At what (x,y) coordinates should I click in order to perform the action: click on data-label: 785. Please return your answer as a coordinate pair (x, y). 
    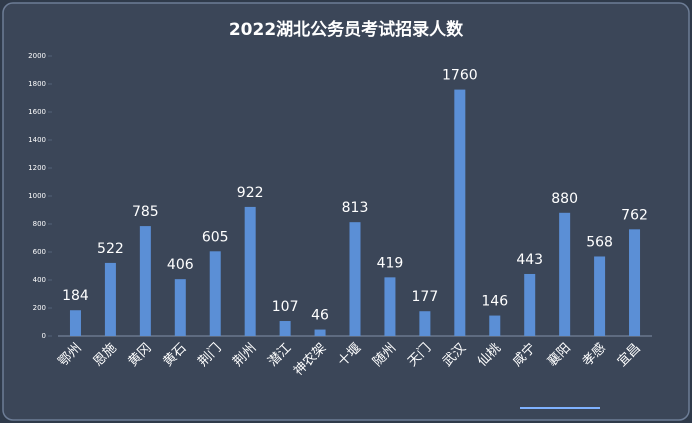
    Looking at the image, I should click on (145, 212).